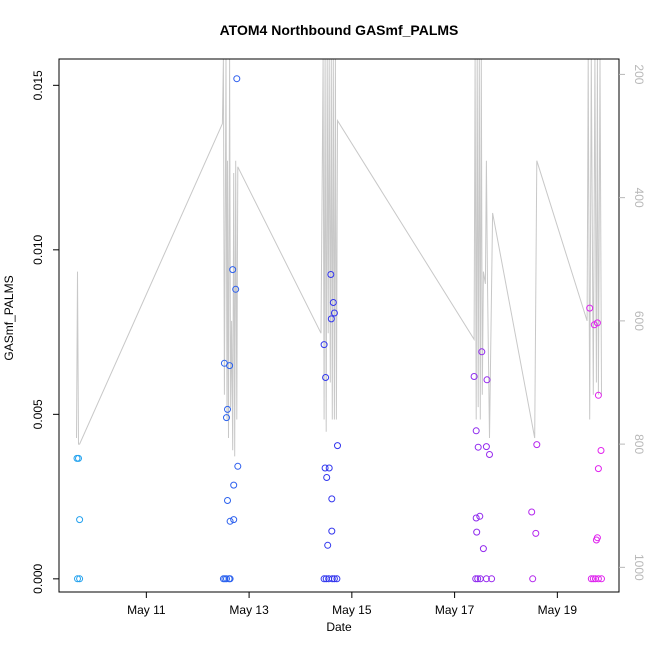 This screenshot has width=650, height=650. I want to click on y2-tick-label: 400, so click(639, 198).